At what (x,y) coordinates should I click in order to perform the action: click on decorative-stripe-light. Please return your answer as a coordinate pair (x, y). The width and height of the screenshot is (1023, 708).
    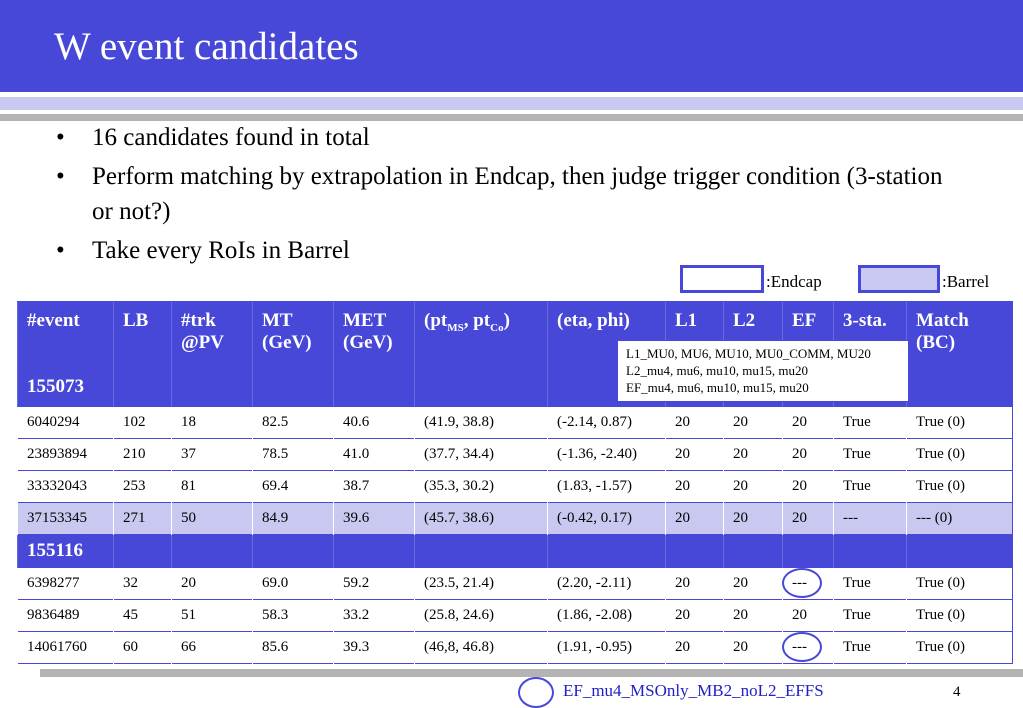
    Looking at the image, I should click on (511, 103).